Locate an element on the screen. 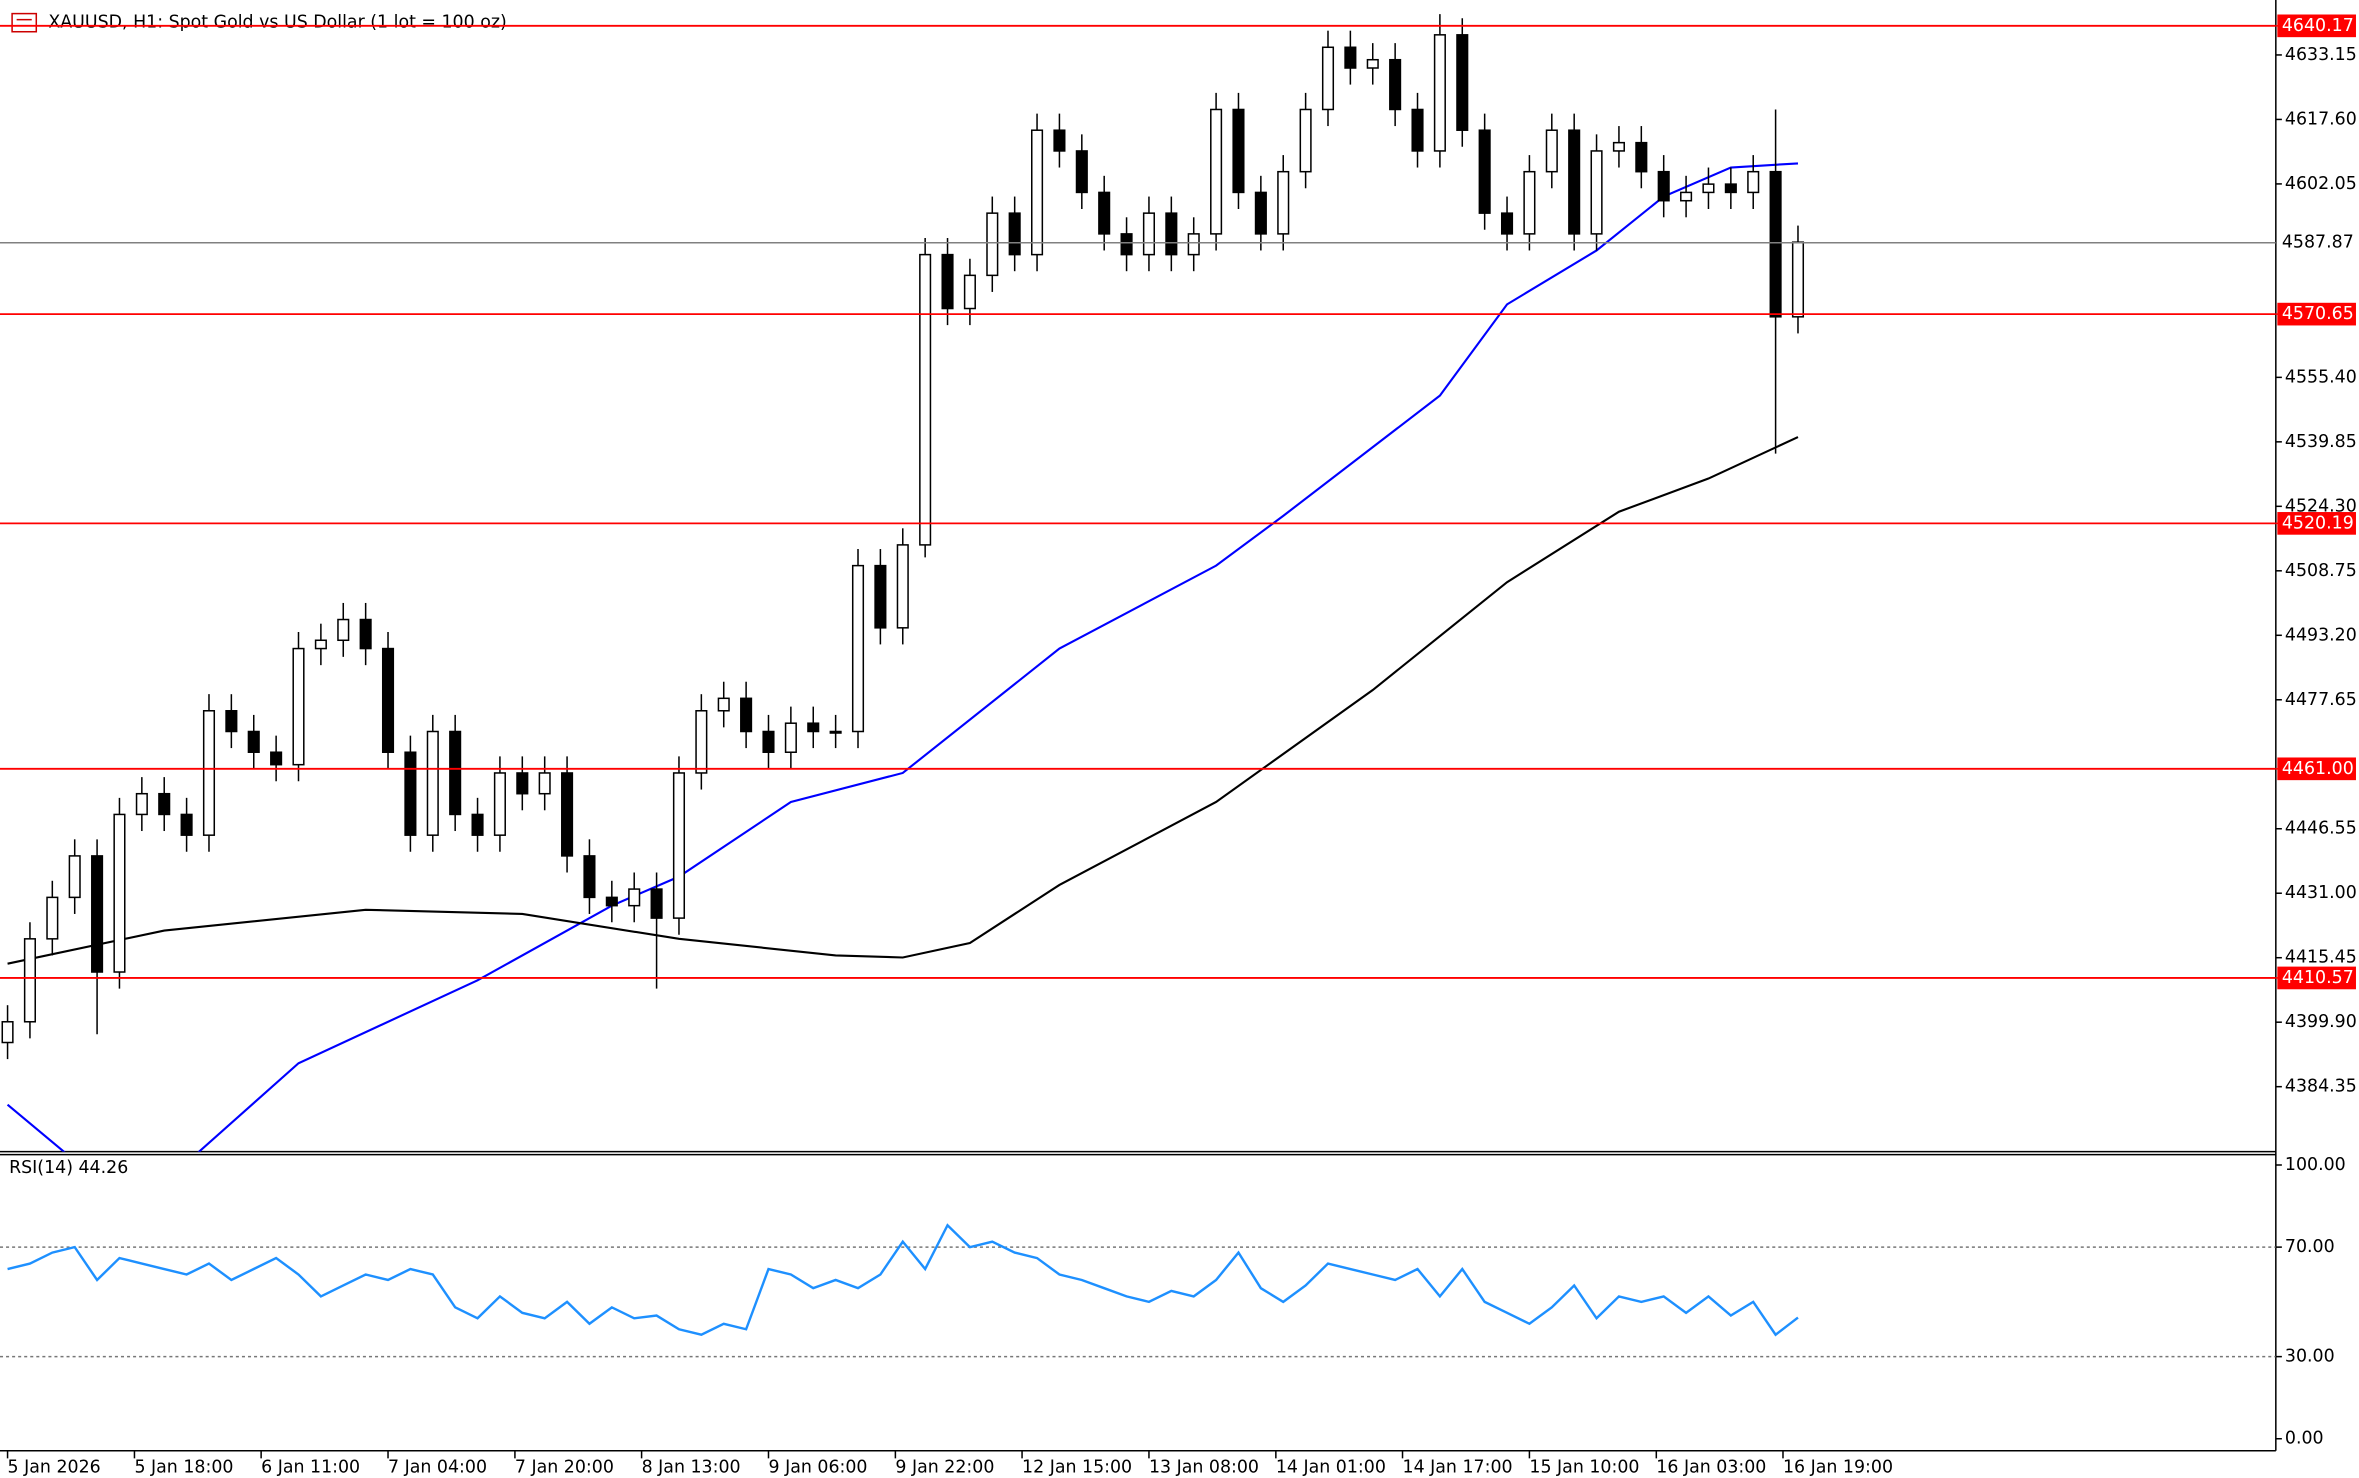  y-tick-label: 4633.15 is located at coordinates (2321, 55).